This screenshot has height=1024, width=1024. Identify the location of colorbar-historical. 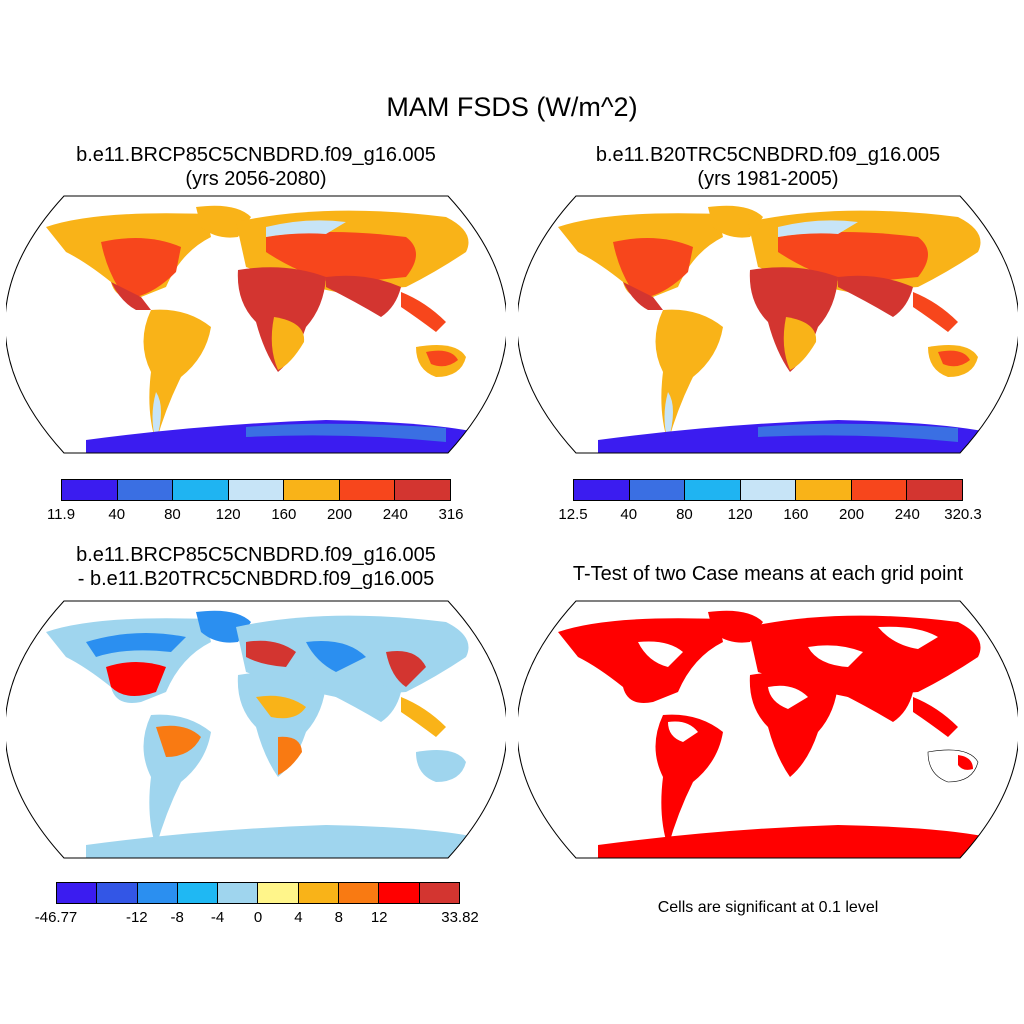
(768, 490).